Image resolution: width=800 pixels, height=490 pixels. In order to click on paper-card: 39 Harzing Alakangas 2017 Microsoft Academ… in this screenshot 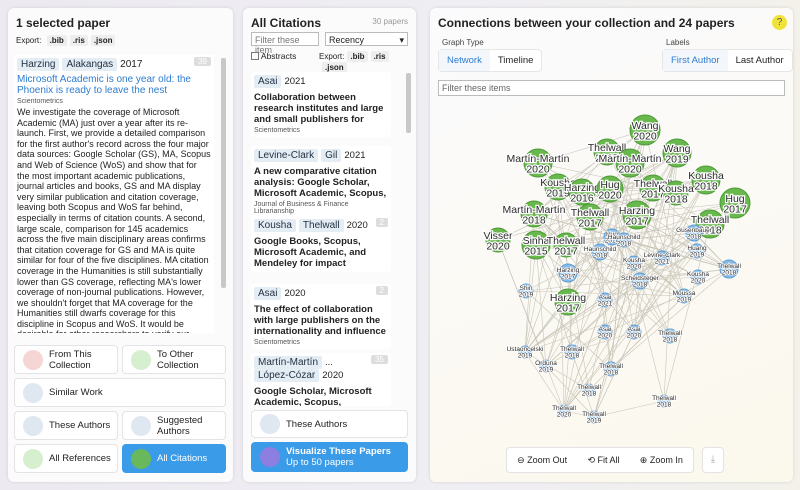, I will do `click(114, 194)`.